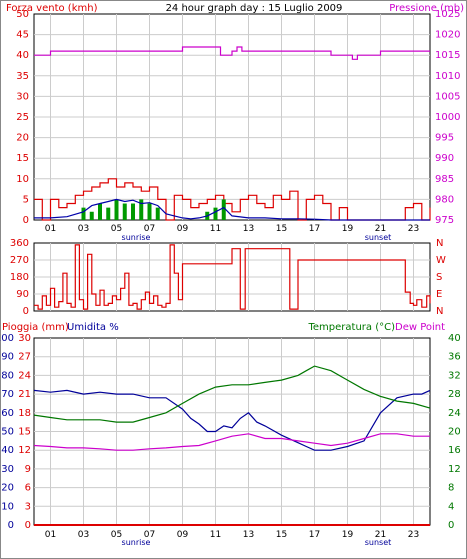  Describe the element at coordinates (351, 327) in the screenshot. I see `temperature-axis-label: Temperatura (°C)` at that location.